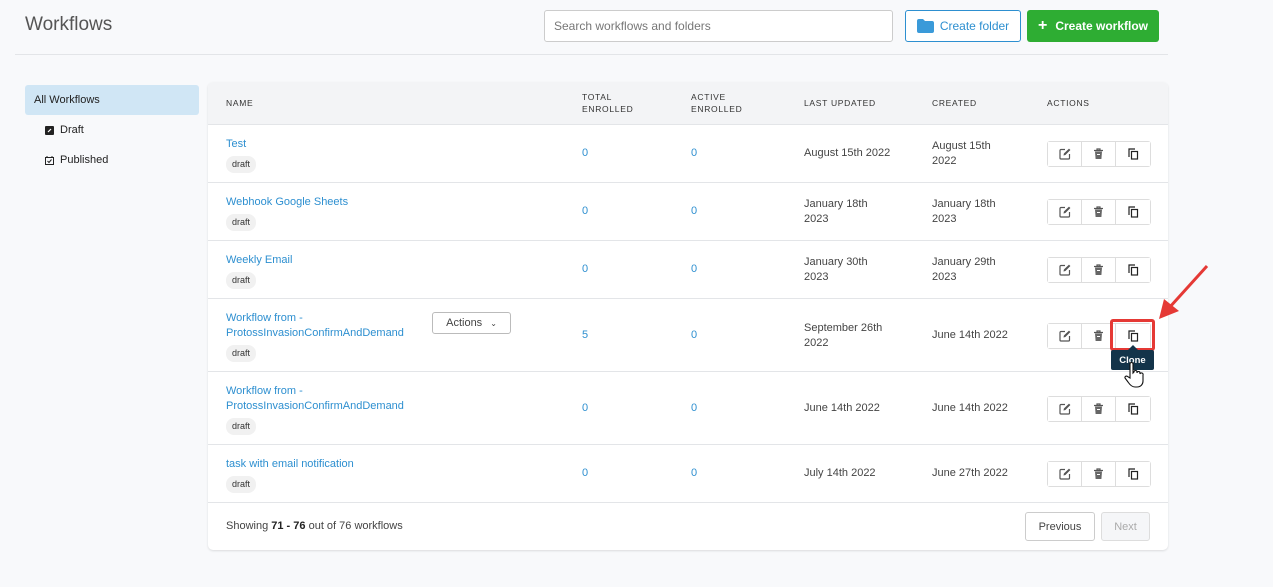 This screenshot has height=587, width=1273. I want to click on red-arrow-annotation, so click(1184, 291).